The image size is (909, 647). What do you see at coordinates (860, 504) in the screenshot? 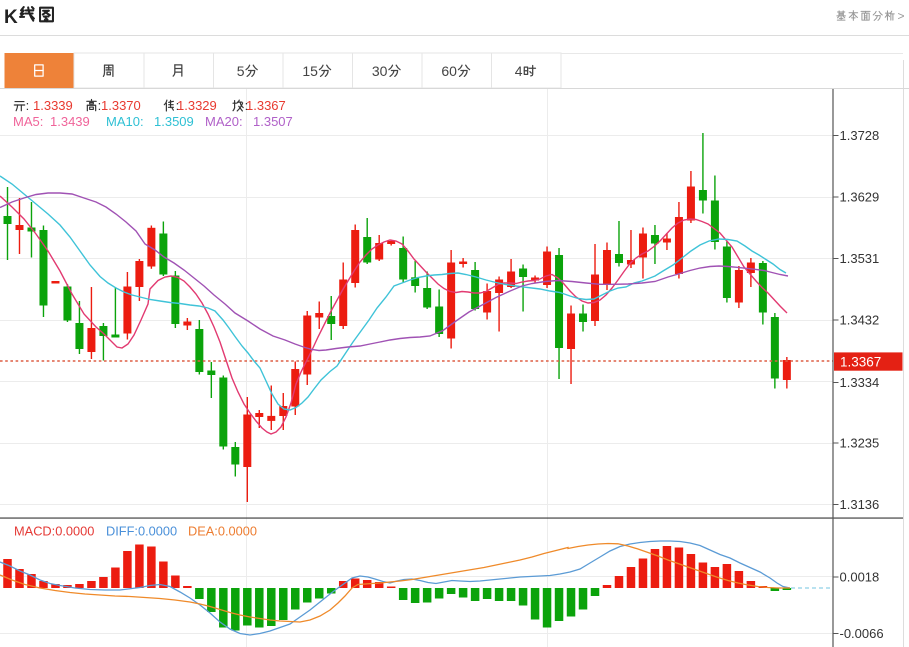
I see `svg-text: 1.3136` at bounding box center [860, 504].